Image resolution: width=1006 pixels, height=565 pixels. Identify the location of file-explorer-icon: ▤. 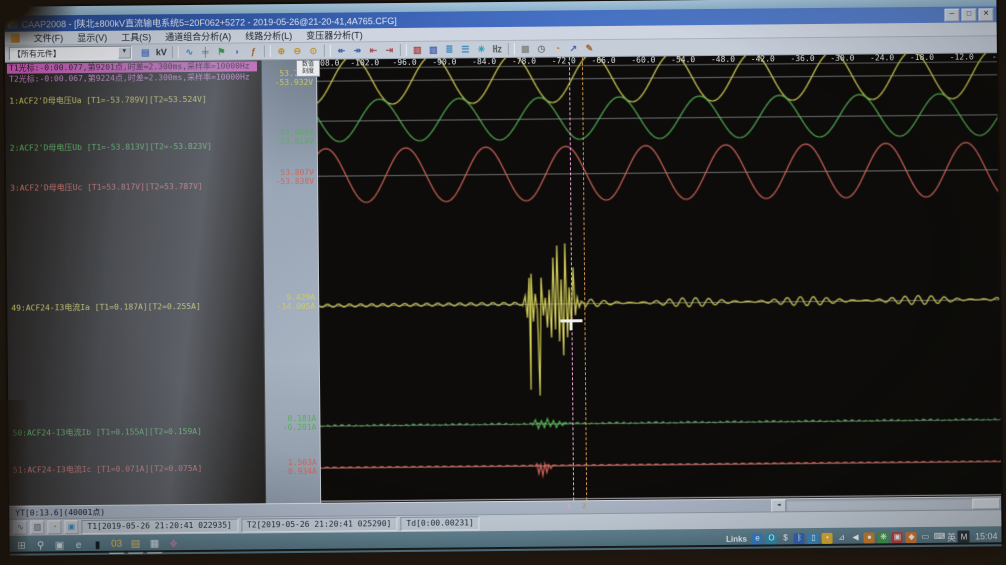
(135, 544).